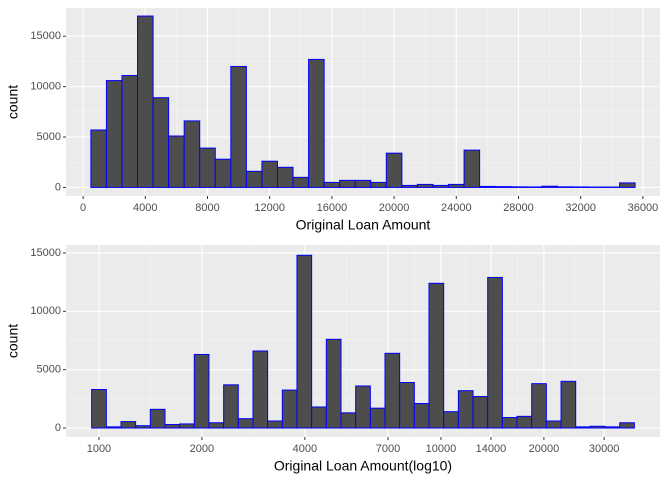  I want to click on x-tick-label: 2000, so click(202, 449).